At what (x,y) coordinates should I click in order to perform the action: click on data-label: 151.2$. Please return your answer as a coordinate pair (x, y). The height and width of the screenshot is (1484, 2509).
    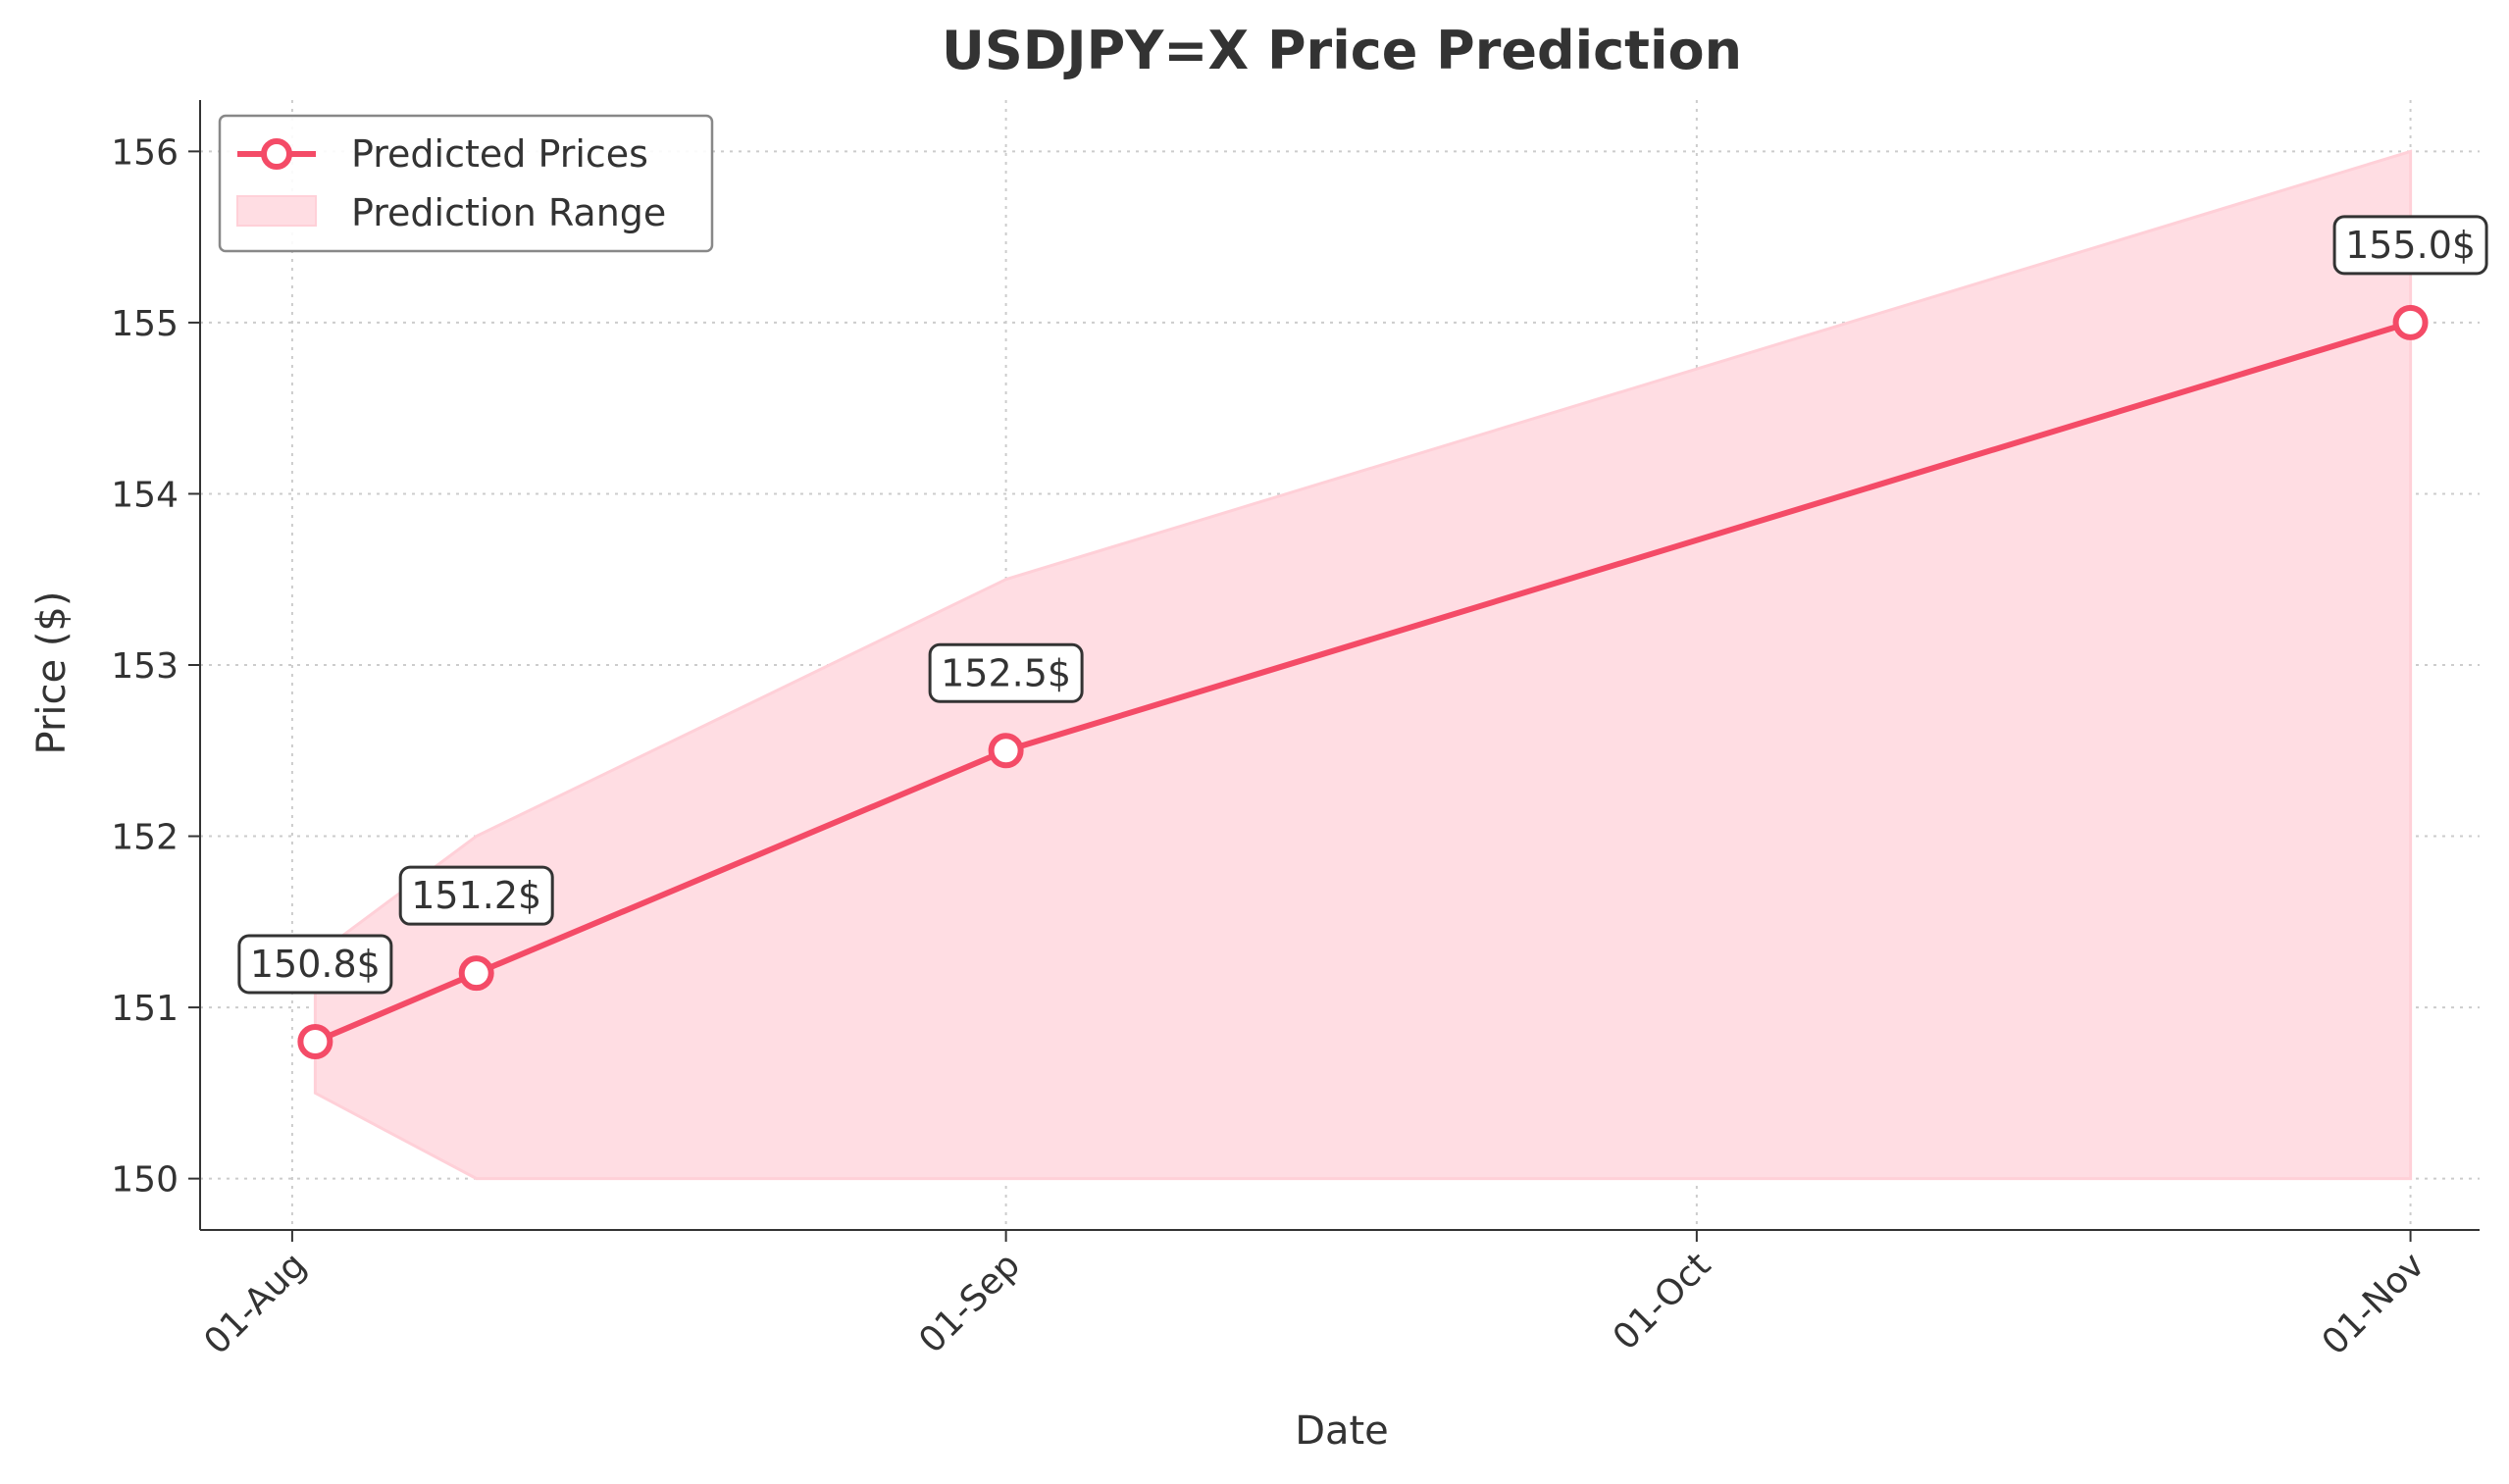
    Looking at the image, I should click on (476, 896).